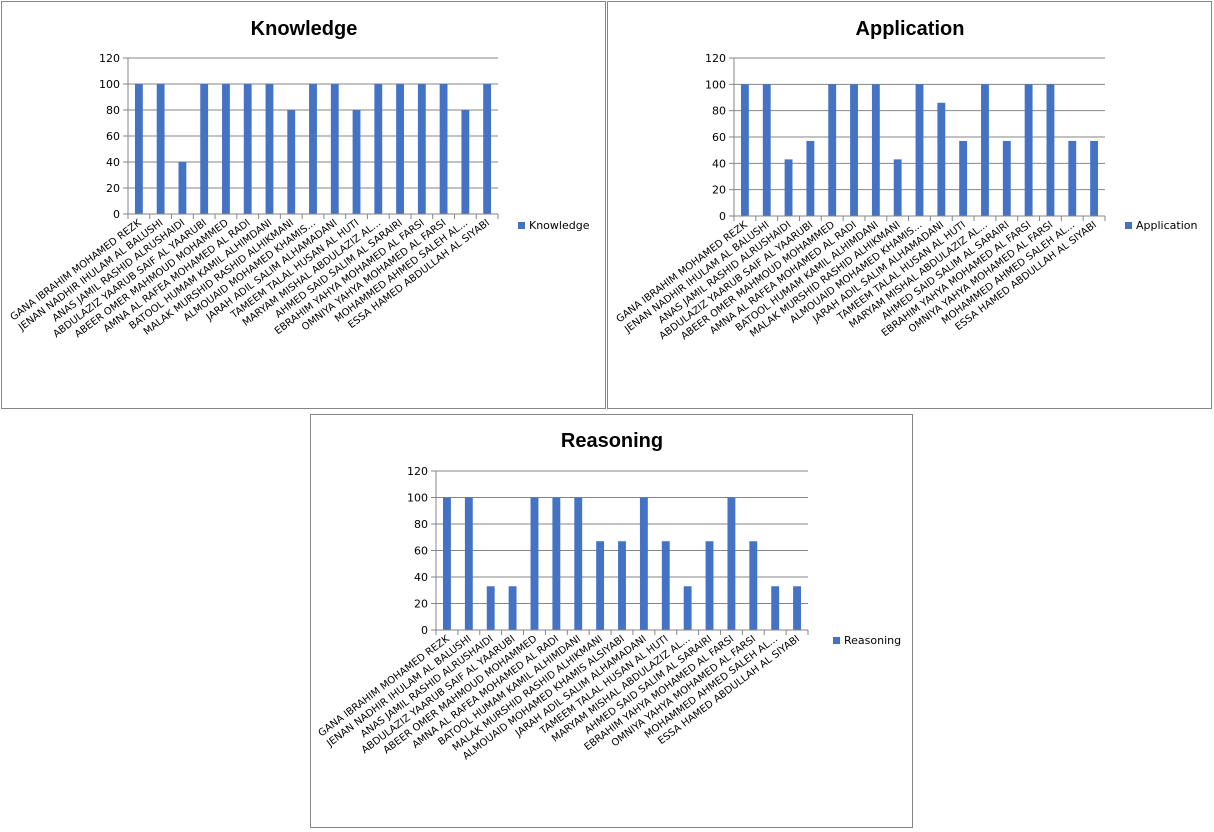  Describe the element at coordinates (1166, 225) in the screenshot. I see `legend-label: Application` at that location.